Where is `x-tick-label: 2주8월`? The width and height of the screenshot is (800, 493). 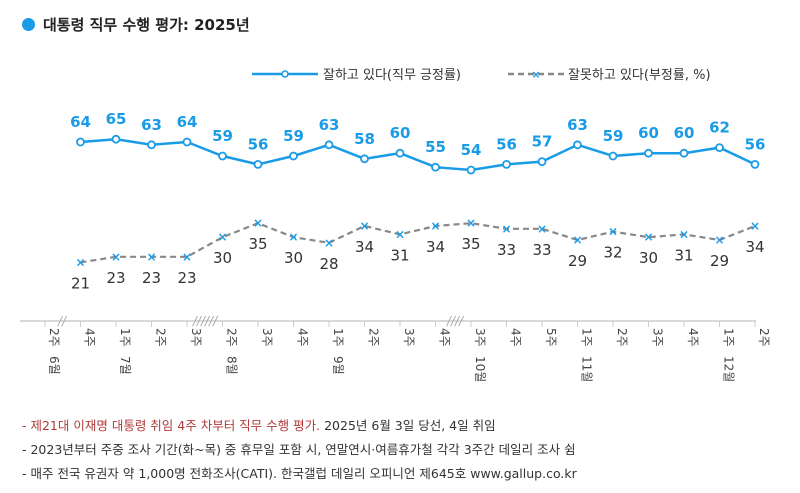
x-tick-label: 2주8월 is located at coordinates (232, 351).